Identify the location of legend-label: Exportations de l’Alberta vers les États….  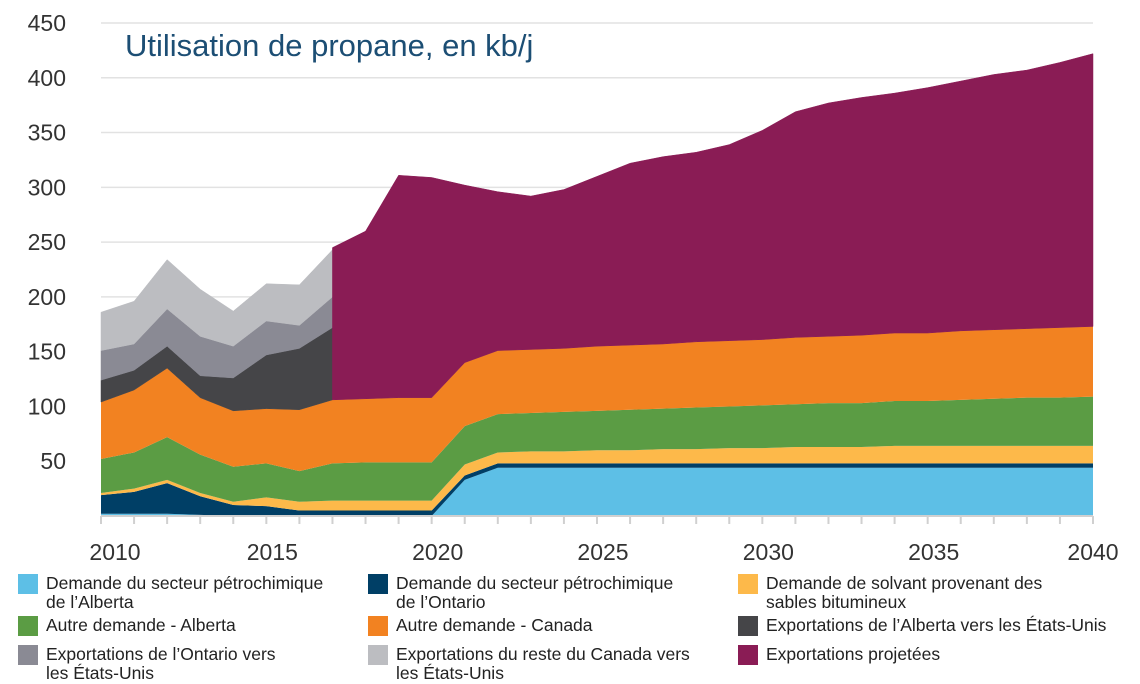
(936, 625).